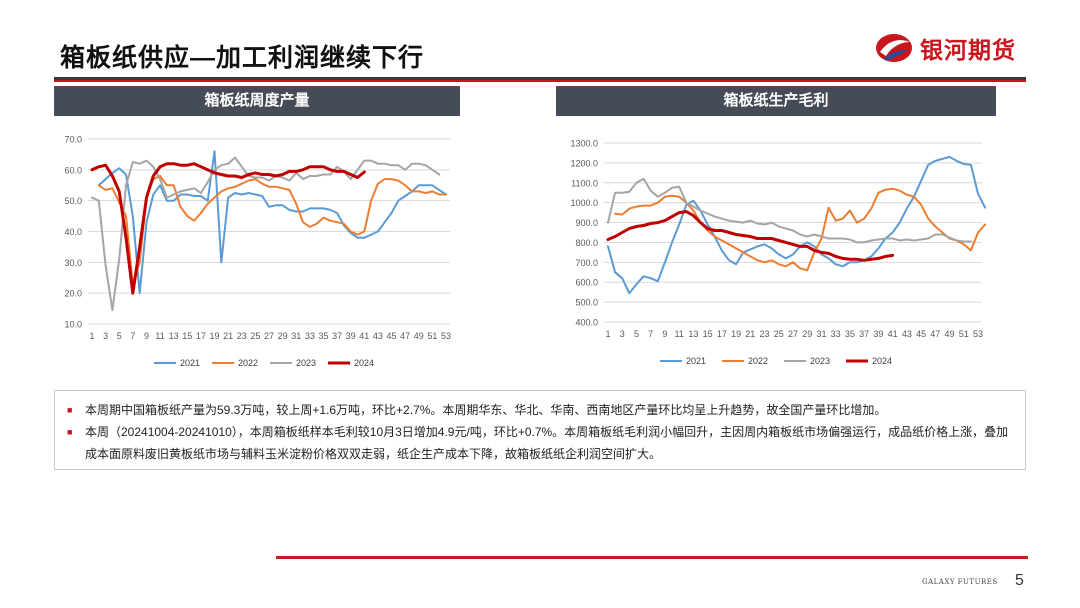 The height and width of the screenshot is (608, 1080). Describe the element at coordinates (960, 582) in the screenshot. I see `footer-brand: GALAXY FUTURES` at that location.